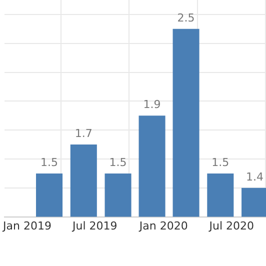 The height and width of the screenshot is (266, 266). What do you see at coordinates (27, 225) in the screenshot?
I see `x-tick-label: Jan 2019` at bounding box center [27, 225].